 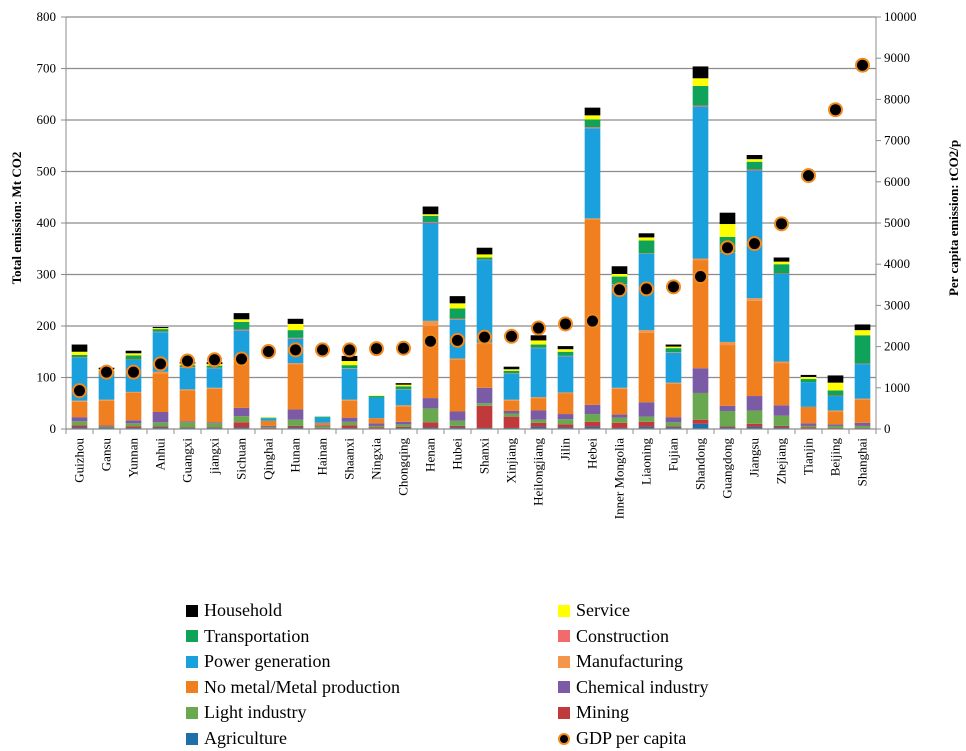 What do you see at coordinates (953, 218) in the screenshot?
I see `right-axis-title: Per capita emission: tCO2/p` at bounding box center [953, 218].